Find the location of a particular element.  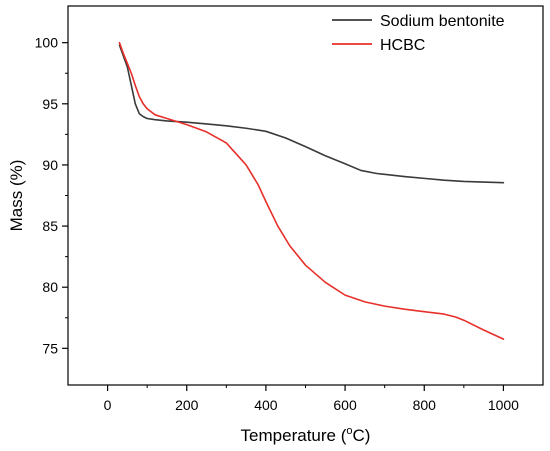

y-axis-title: Mass (%) is located at coordinates (16, 196).